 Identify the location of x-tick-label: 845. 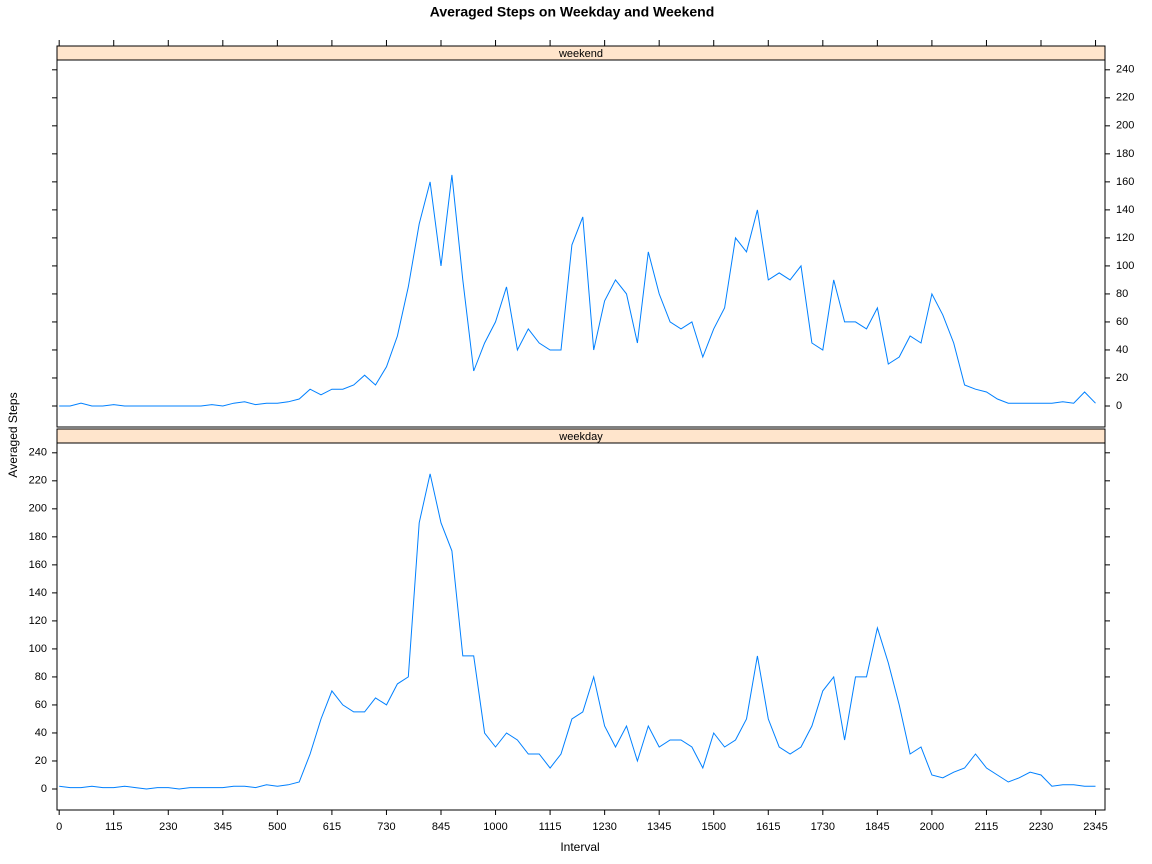
(441, 827).